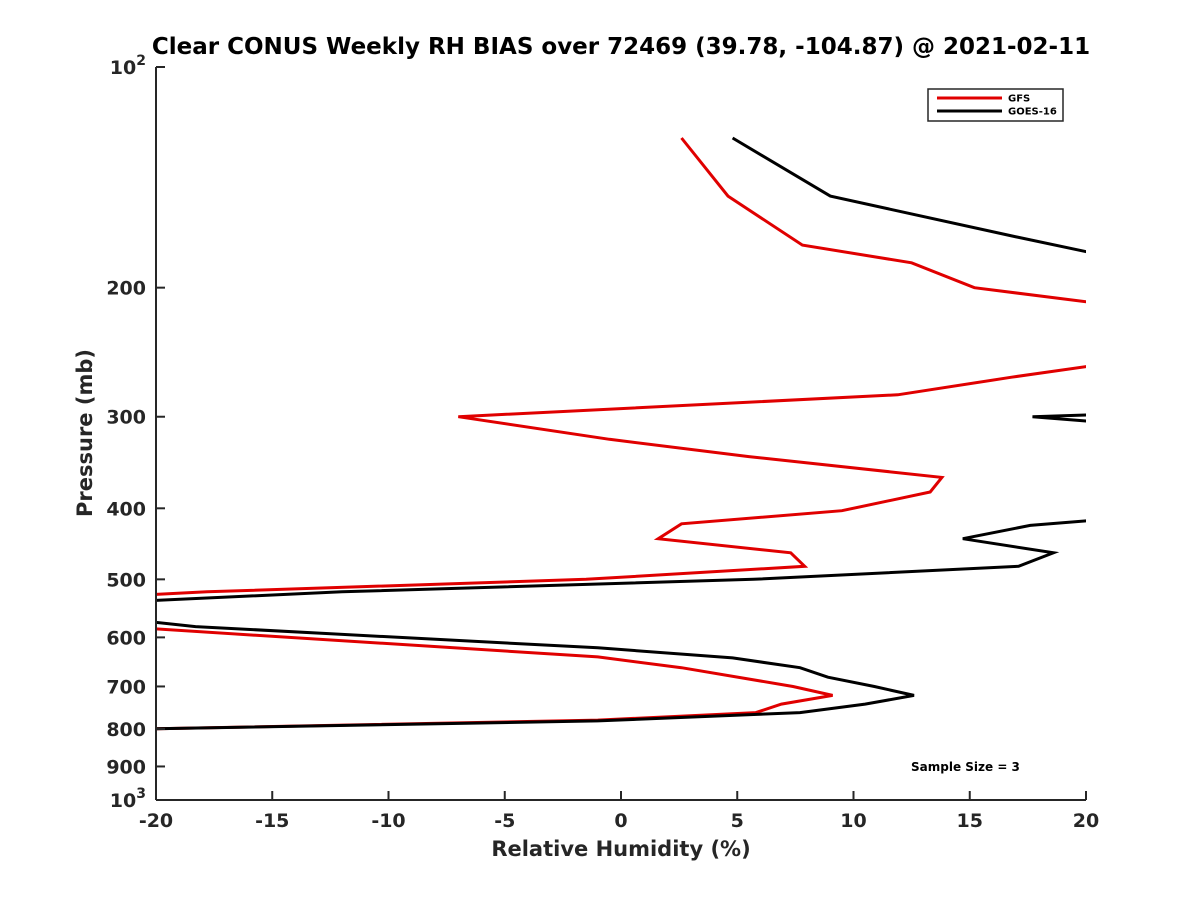 The height and width of the screenshot is (900, 1200). I want to click on y-ticks: 10² 200 300 400 500 600 700 800 900 10³, so click(135, 432).